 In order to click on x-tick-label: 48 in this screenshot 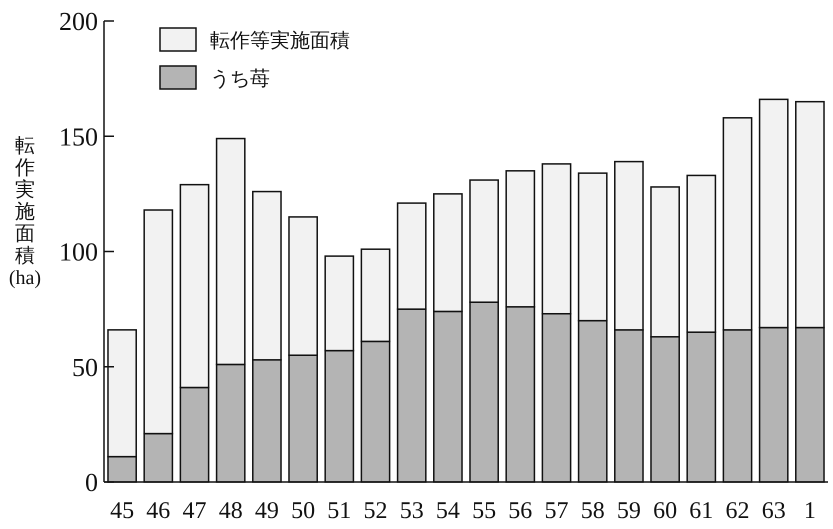, I will do `click(230, 511)`.